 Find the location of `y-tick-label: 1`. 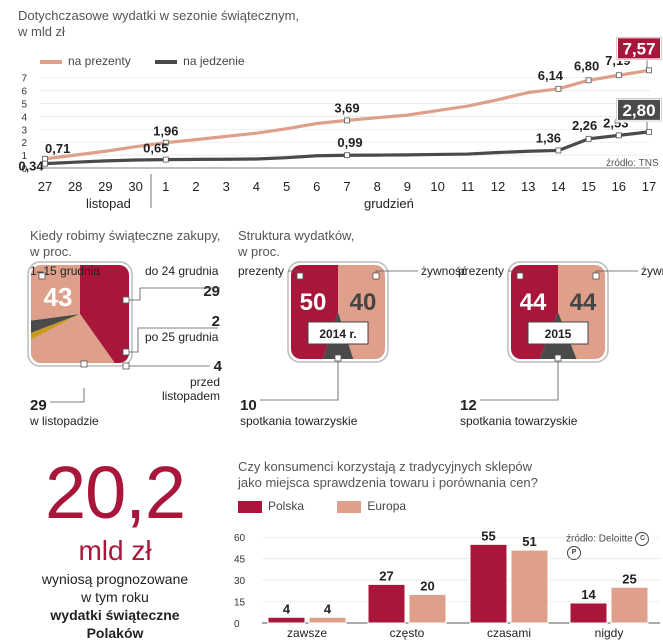

y-tick-label: 1 is located at coordinates (24, 156).